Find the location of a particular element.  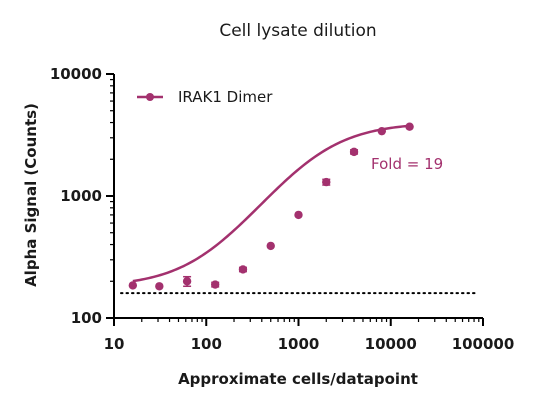

x-axis-label: Approximate cells/datapoint is located at coordinates (298, 379).